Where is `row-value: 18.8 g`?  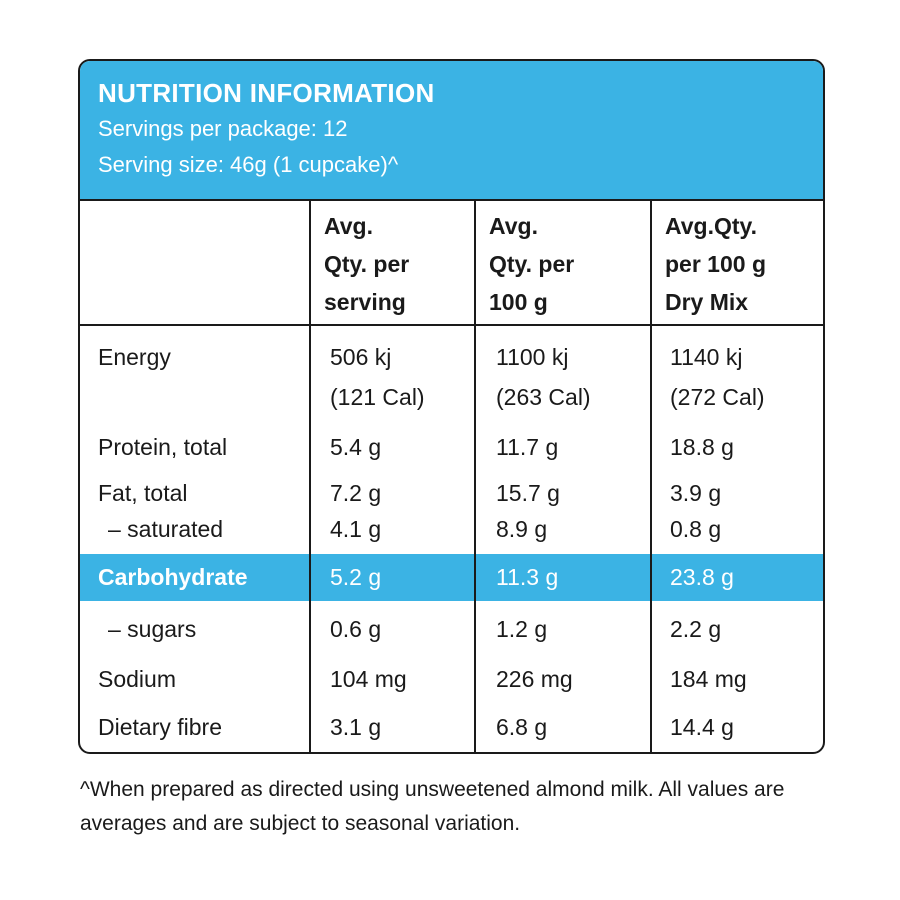
row-value: 18.8 g is located at coordinates (702, 447).